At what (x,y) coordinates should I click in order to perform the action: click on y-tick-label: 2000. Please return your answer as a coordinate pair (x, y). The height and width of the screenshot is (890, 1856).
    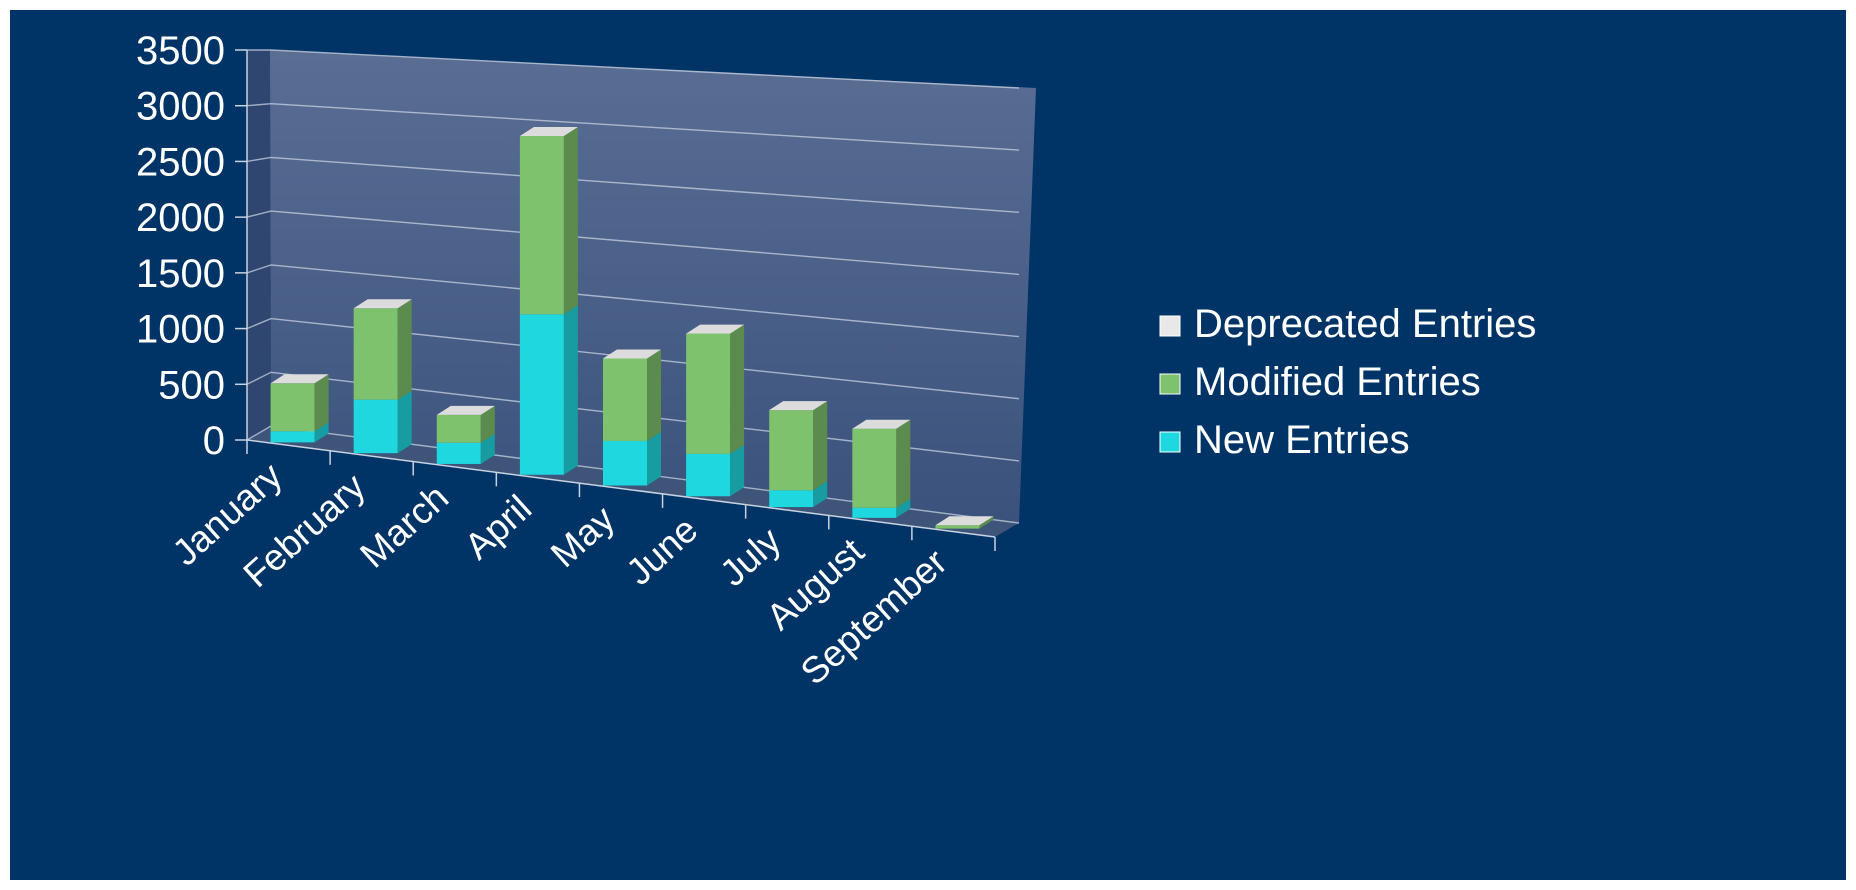
    Looking at the image, I should click on (180, 218).